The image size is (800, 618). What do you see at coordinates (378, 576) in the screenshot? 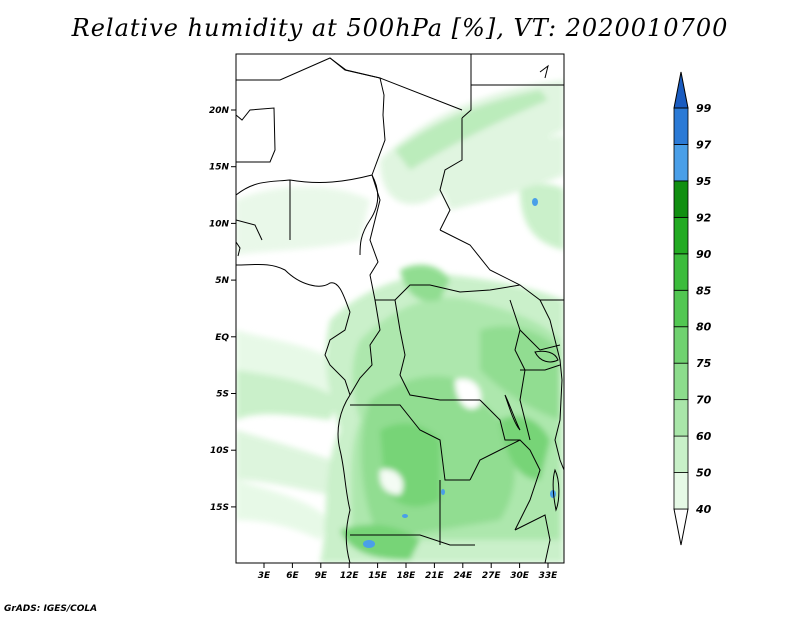
I see `lon-tick-label: 15E` at bounding box center [378, 576].